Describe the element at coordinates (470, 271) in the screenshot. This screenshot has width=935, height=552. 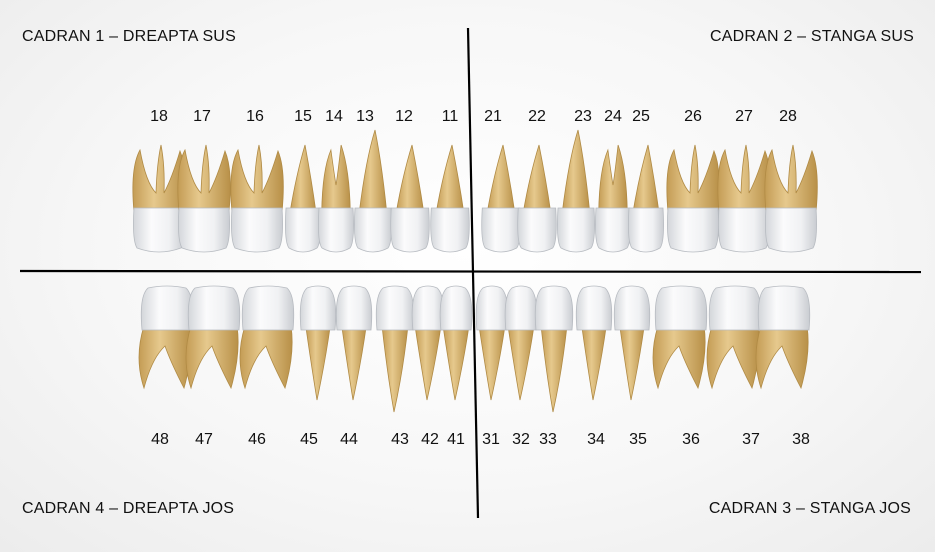
I see `horizontal-divider` at that location.